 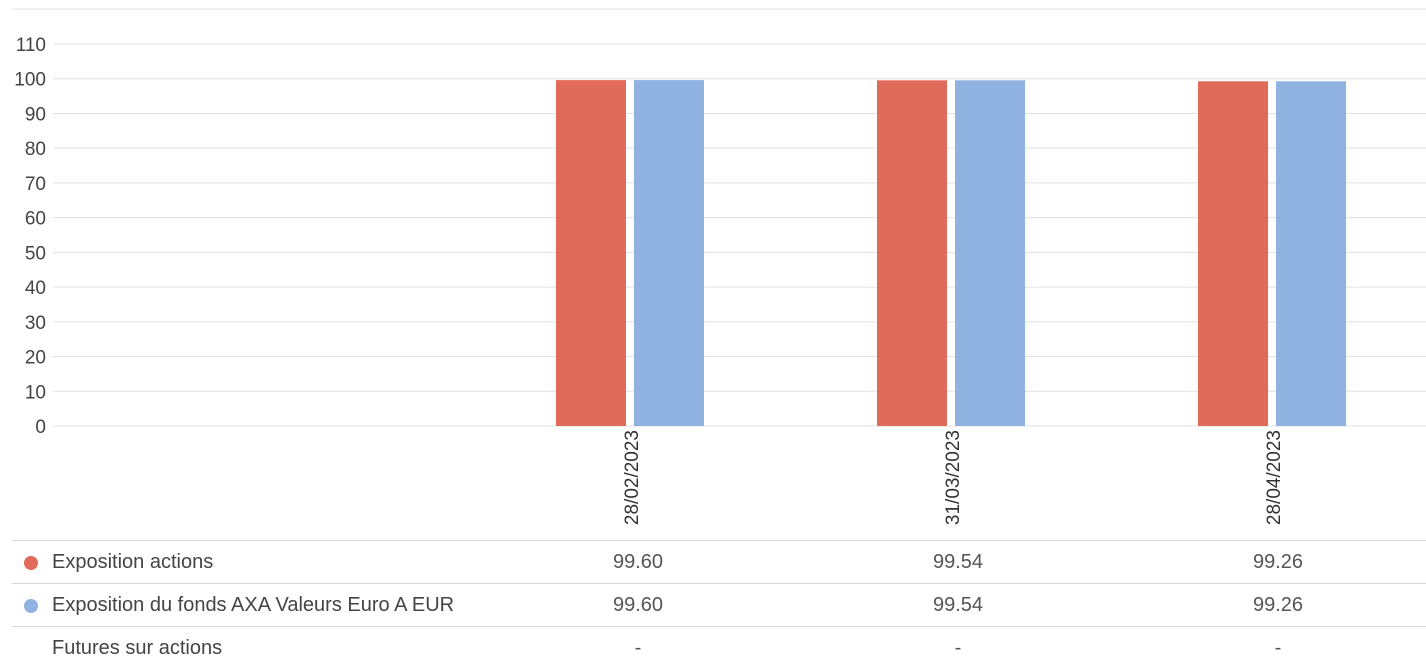 What do you see at coordinates (137, 648) in the screenshot?
I see `row-label: Futures sur actions` at bounding box center [137, 648].